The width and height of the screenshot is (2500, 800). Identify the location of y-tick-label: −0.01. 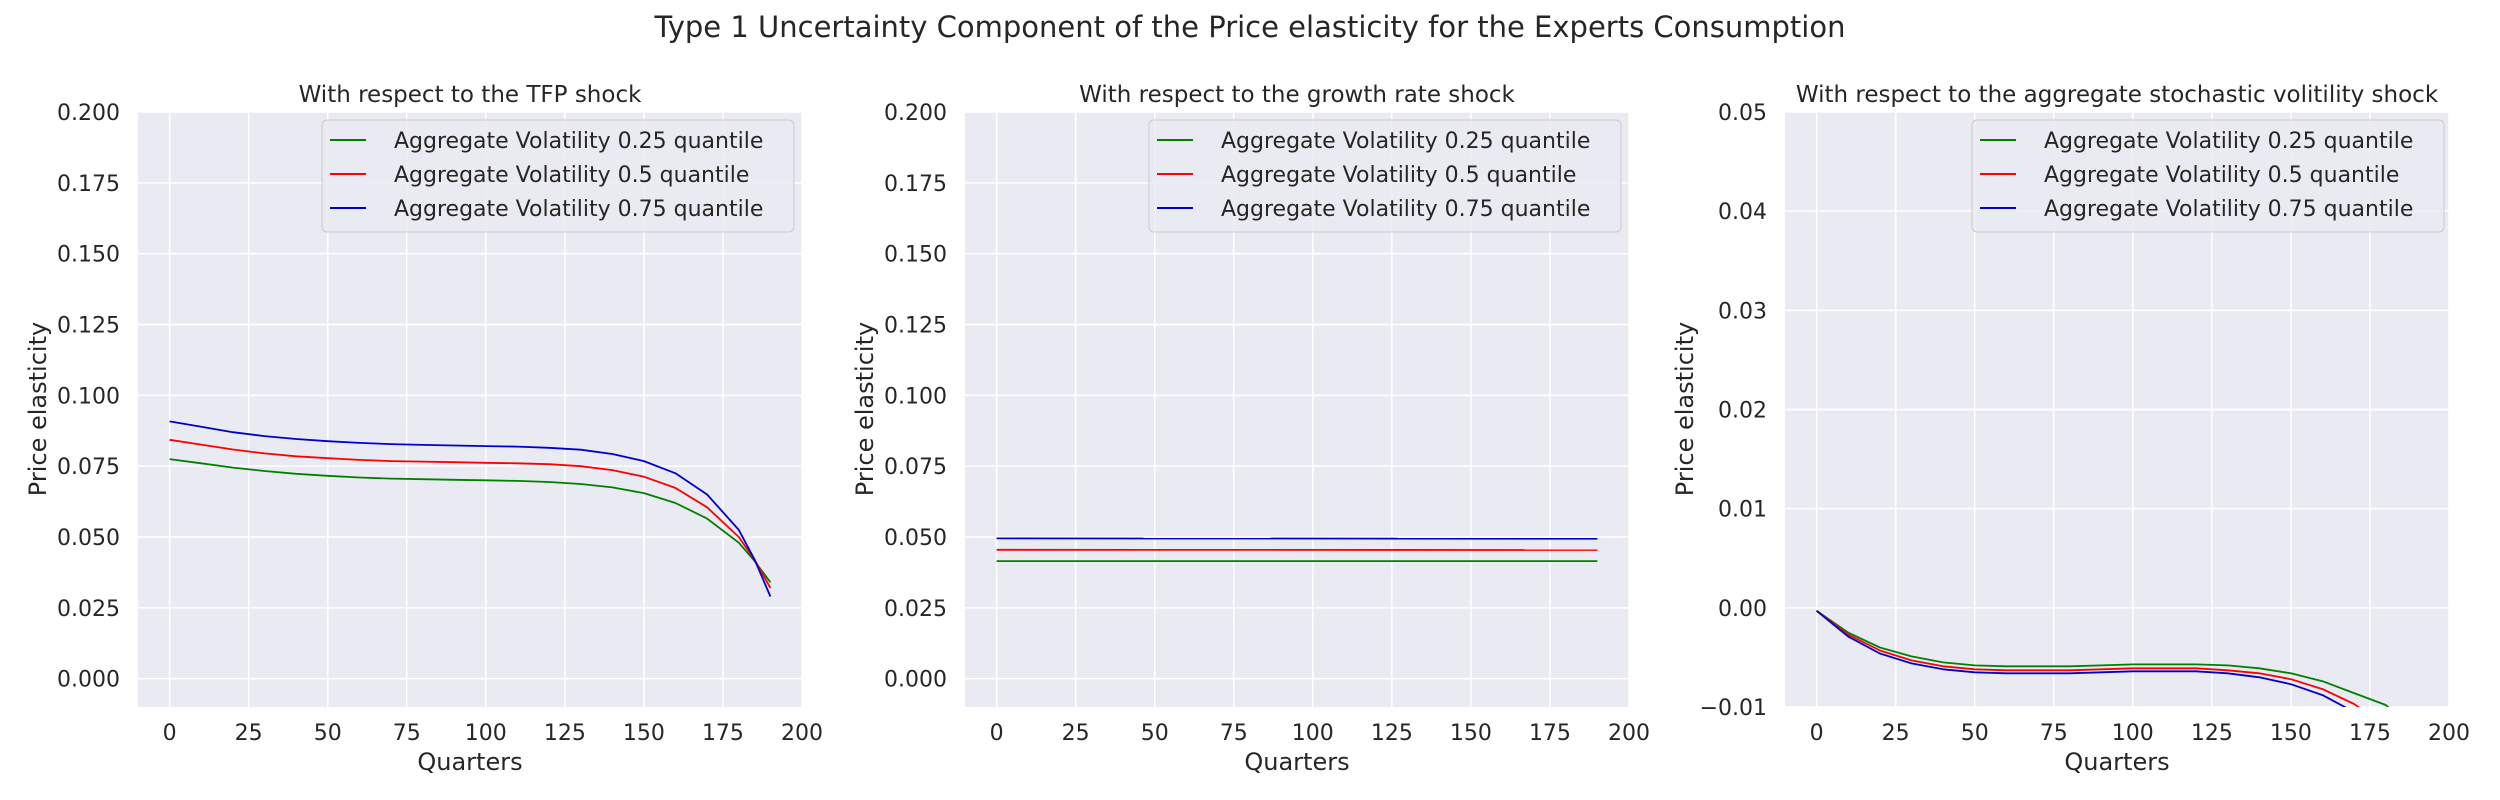
(1733, 708).